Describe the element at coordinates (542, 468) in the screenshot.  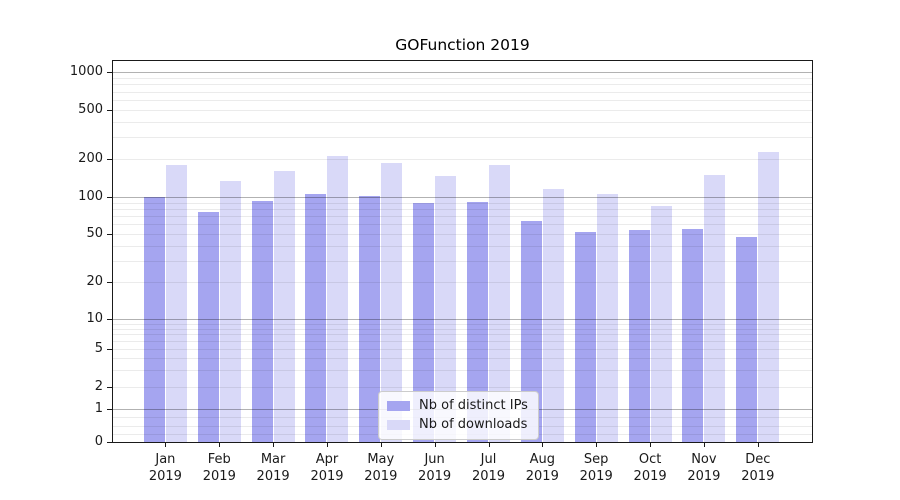
I see `x-tick-label-aug: Aug 2019` at that location.